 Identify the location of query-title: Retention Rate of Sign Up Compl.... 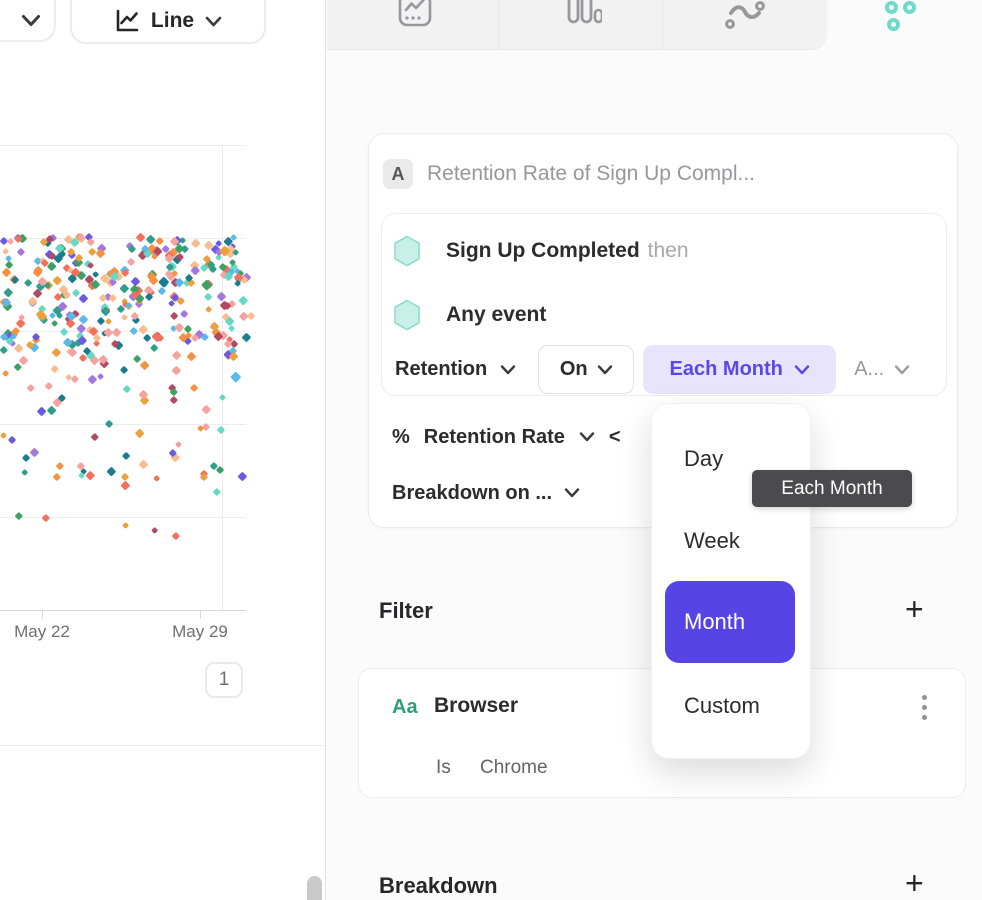
(591, 173).